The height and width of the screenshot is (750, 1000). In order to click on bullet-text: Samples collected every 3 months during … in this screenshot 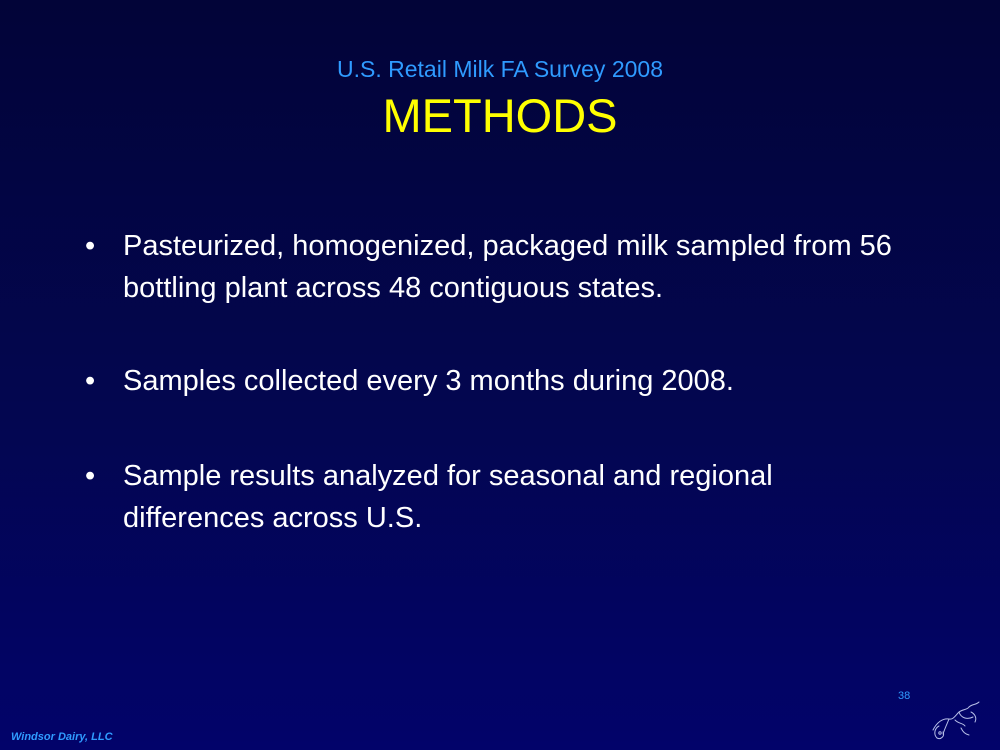, I will do `click(428, 381)`.